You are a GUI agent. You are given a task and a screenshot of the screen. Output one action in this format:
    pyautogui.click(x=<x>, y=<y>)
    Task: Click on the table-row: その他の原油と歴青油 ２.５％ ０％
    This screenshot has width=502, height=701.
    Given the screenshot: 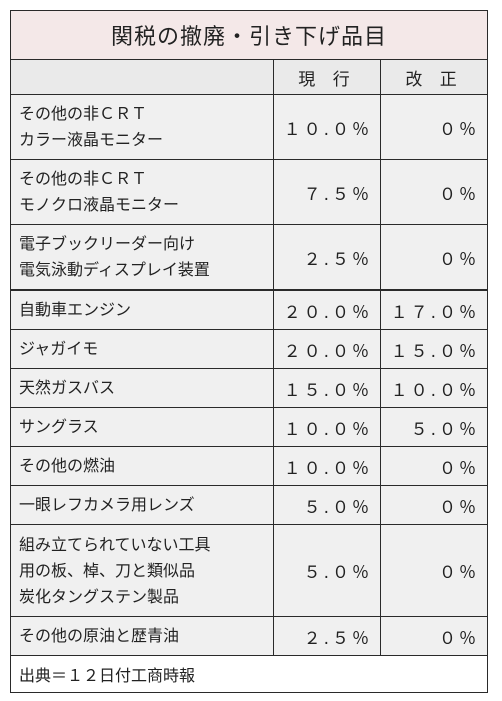 What is the action you would take?
    pyautogui.click(x=249, y=636)
    